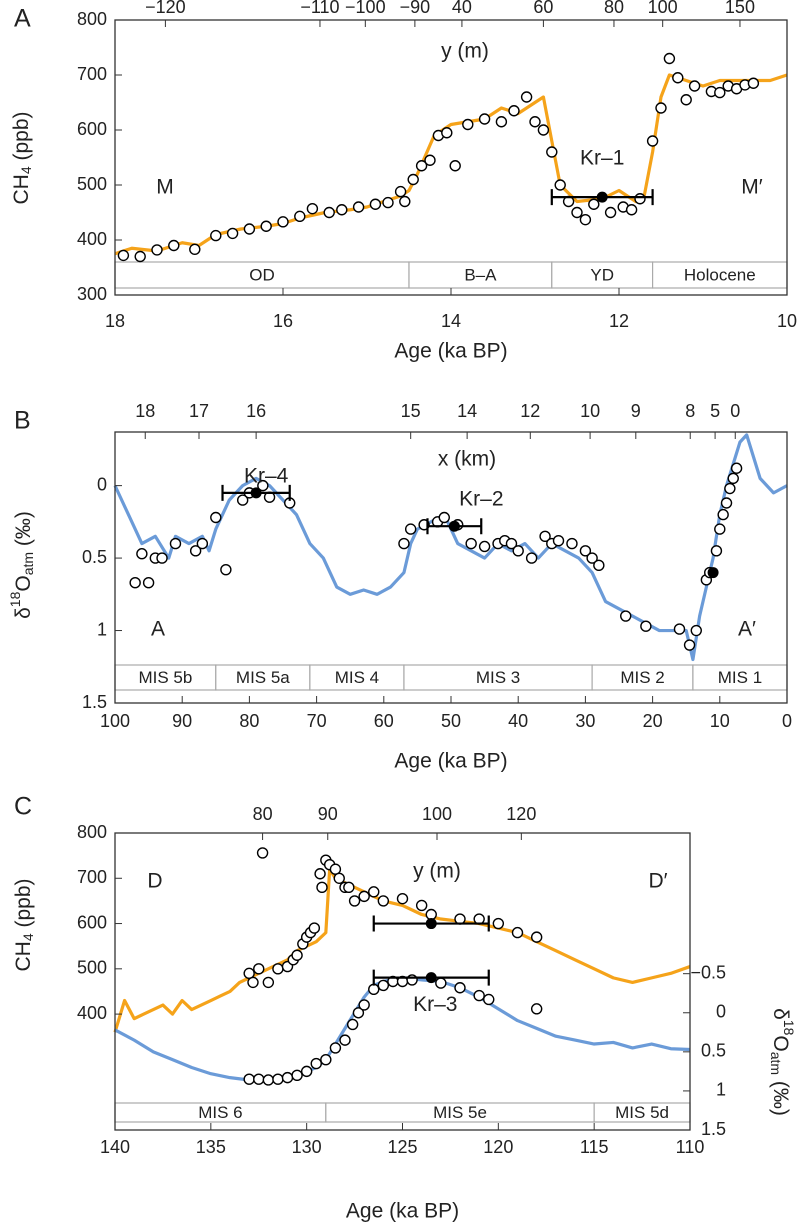 The height and width of the screenshot is (1228, 802). What do you see at coordinates (590, 411) in the screenshot?
I see `top-tick-label: 10` at bounding box center [590, 411].